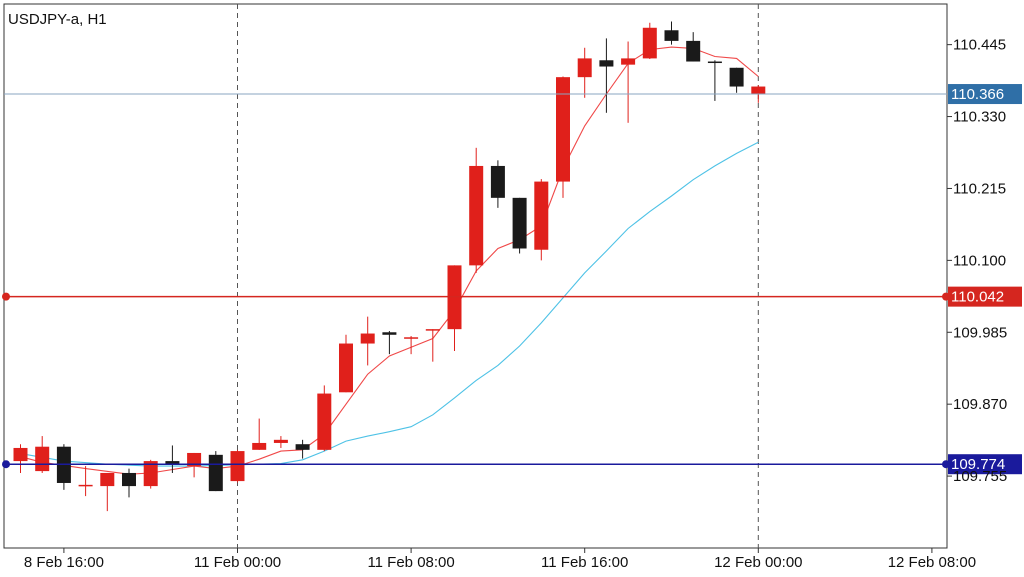  What do you see at coordinates (979, 117) in the screenshot?
I see `y-tick-label: 110.330` at bounding box center [979, 117].